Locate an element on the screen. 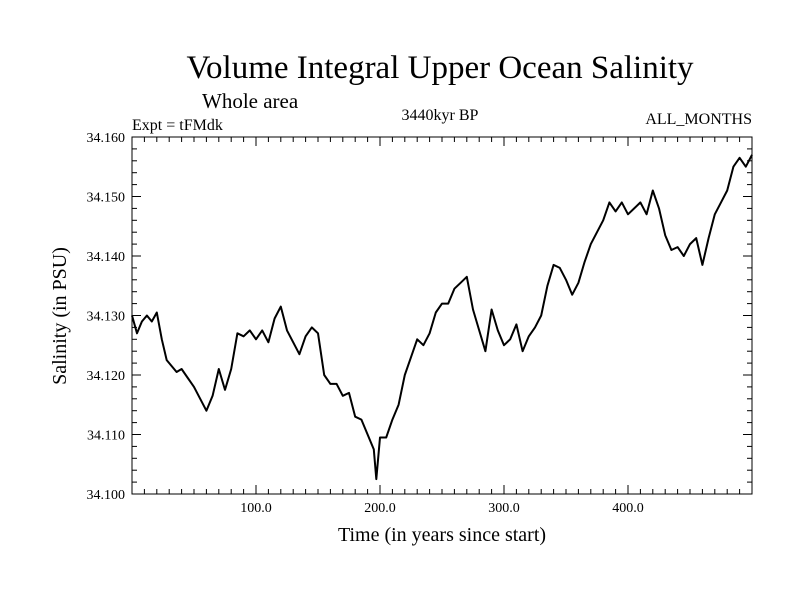 The image size is (800, 600). x-tick-label: 400.0 is located at coordinates (628, 508).